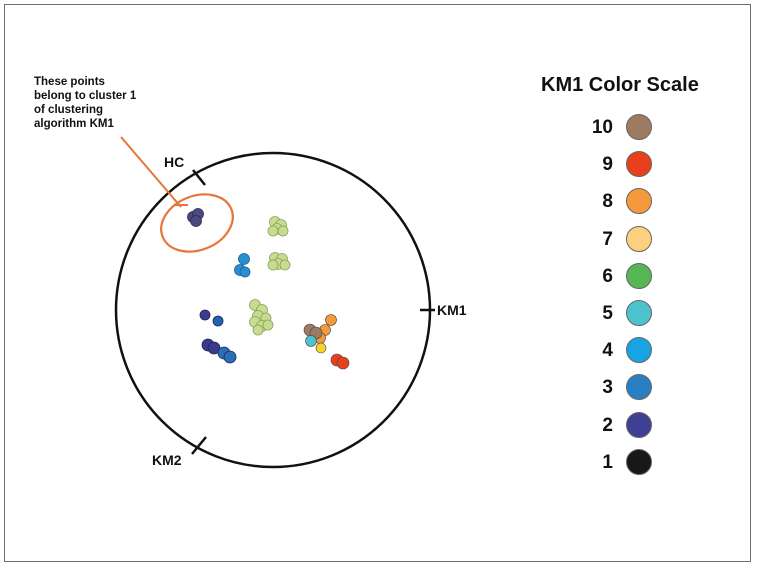 Image resolution: width=757 pixels, height=568 pixels. What do you see at coordinates (620, 389) in the screenshot?
I see `color-scale-row: 3` at bounding box center [620, 389].